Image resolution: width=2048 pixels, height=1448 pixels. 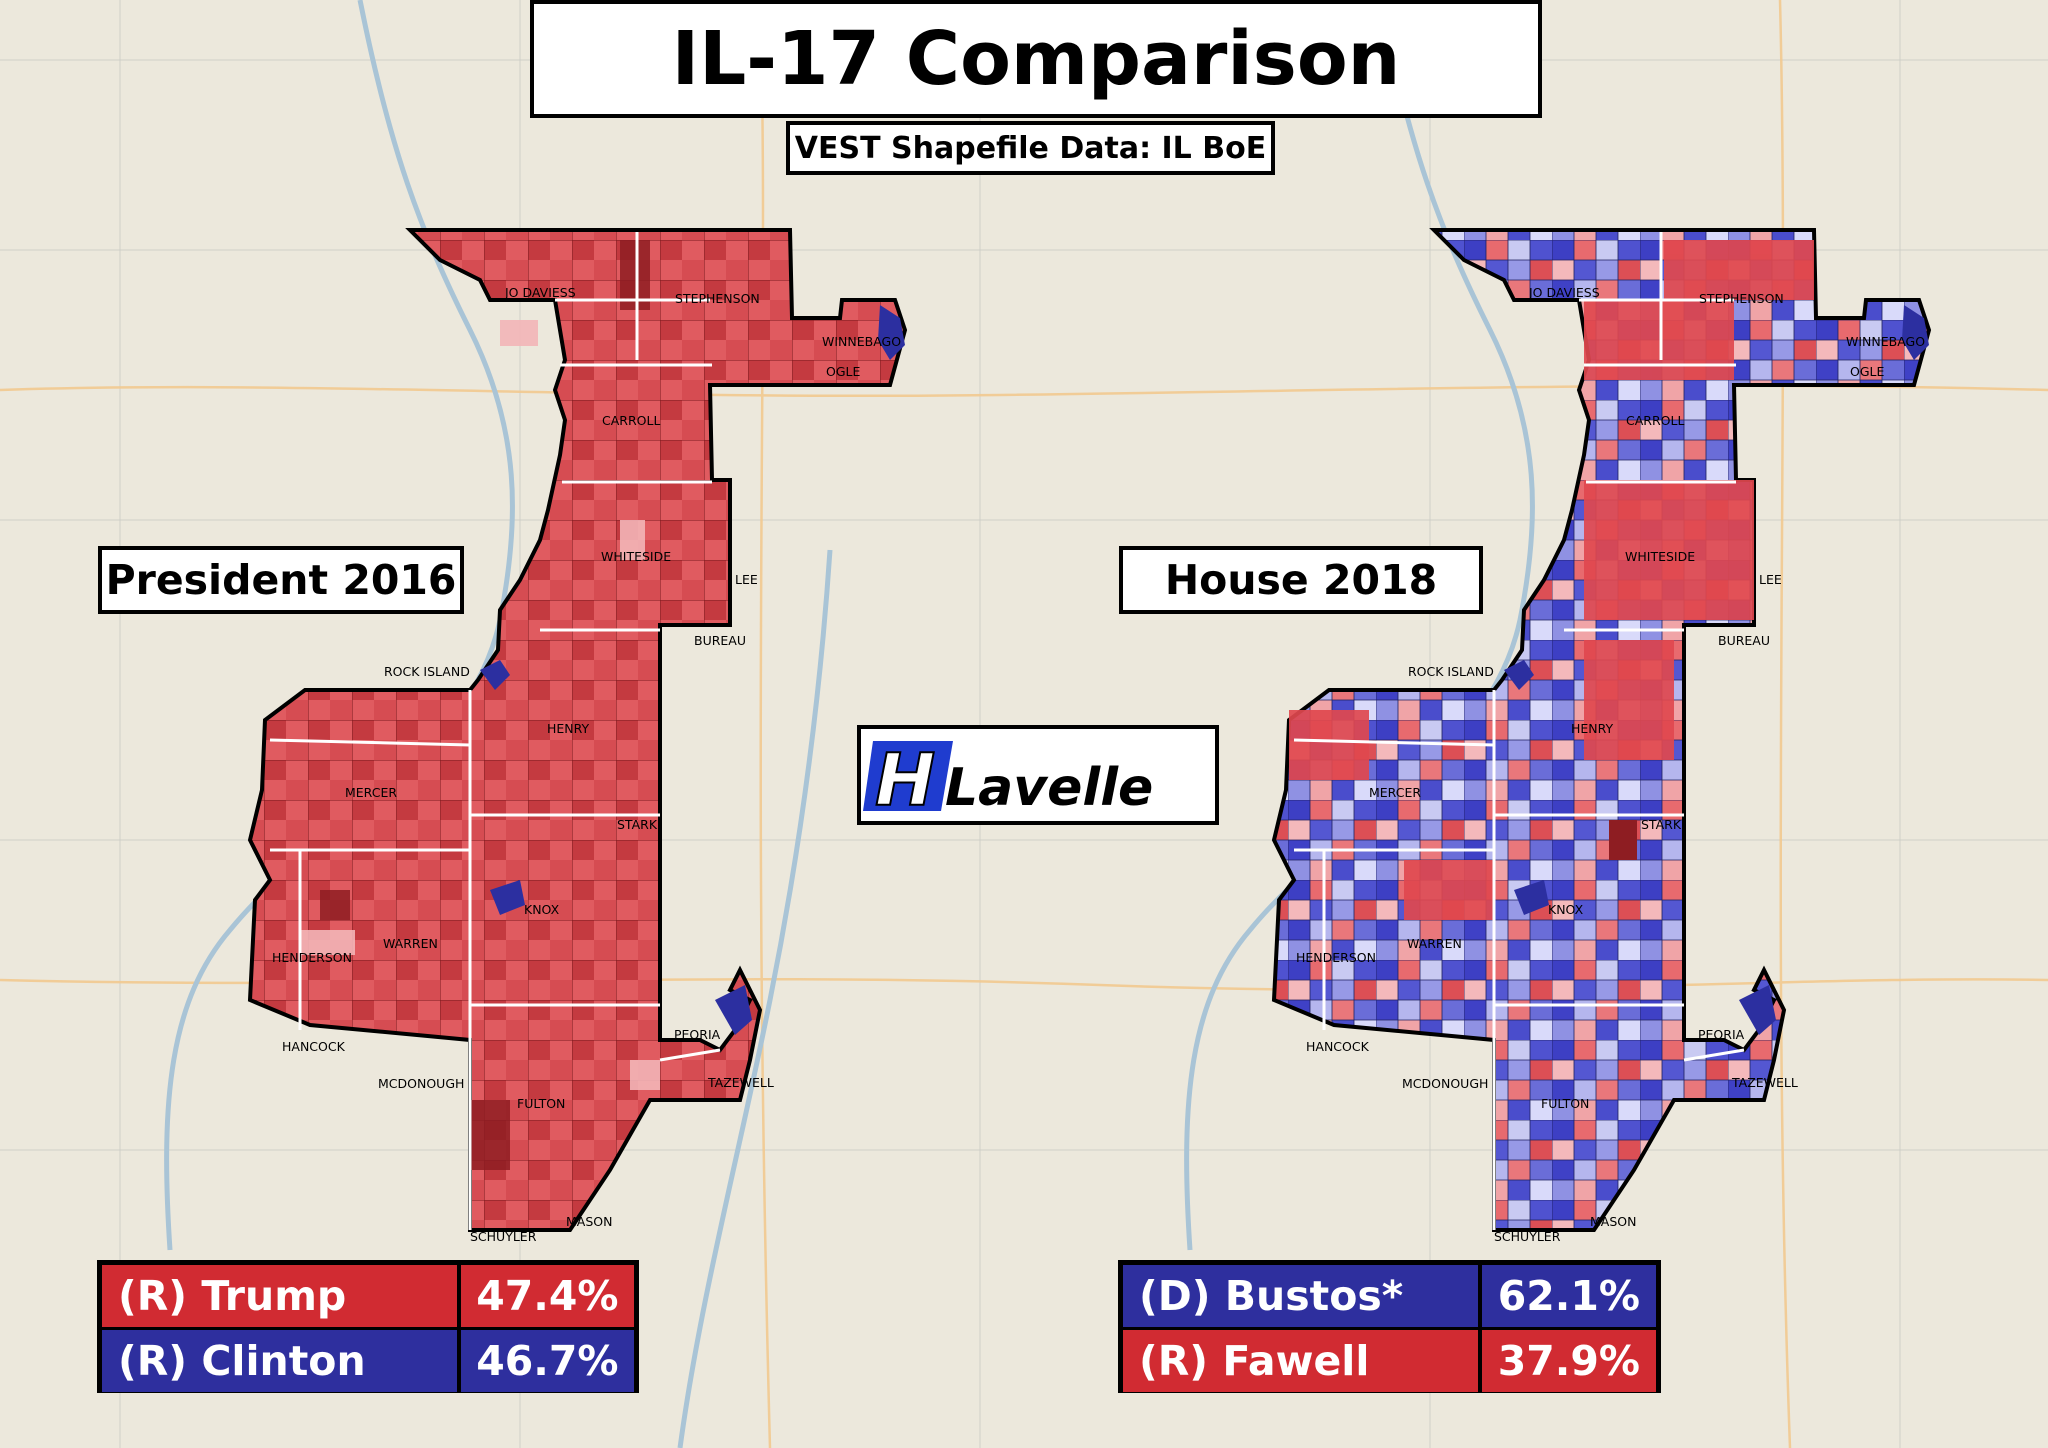 I want to click on map-label-house-2018: House 2018, so click(x=1301, y=580).